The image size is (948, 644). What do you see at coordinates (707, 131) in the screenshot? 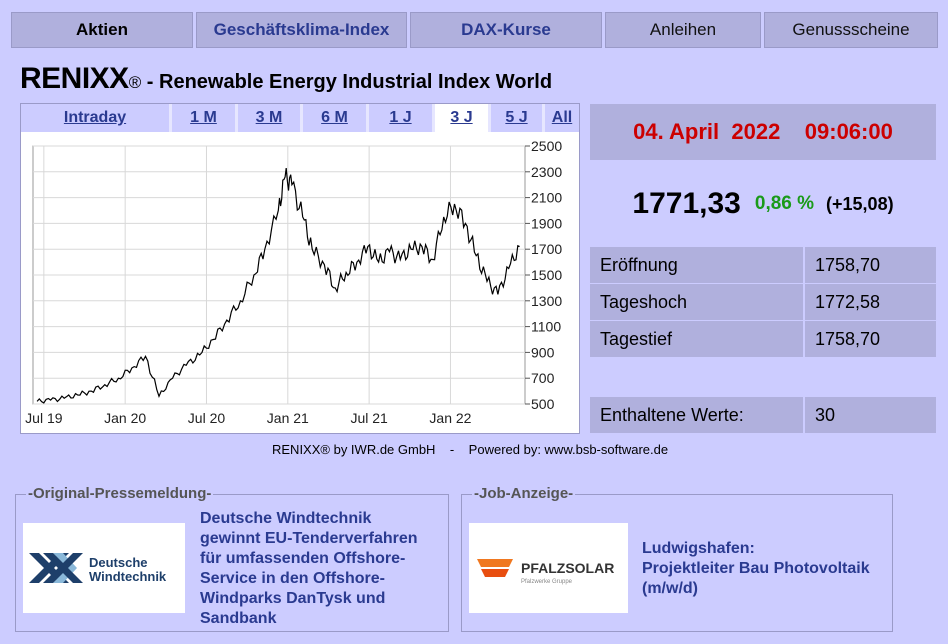
I see `quote-date: 04. April 2022` at bounding box center [707, 131].